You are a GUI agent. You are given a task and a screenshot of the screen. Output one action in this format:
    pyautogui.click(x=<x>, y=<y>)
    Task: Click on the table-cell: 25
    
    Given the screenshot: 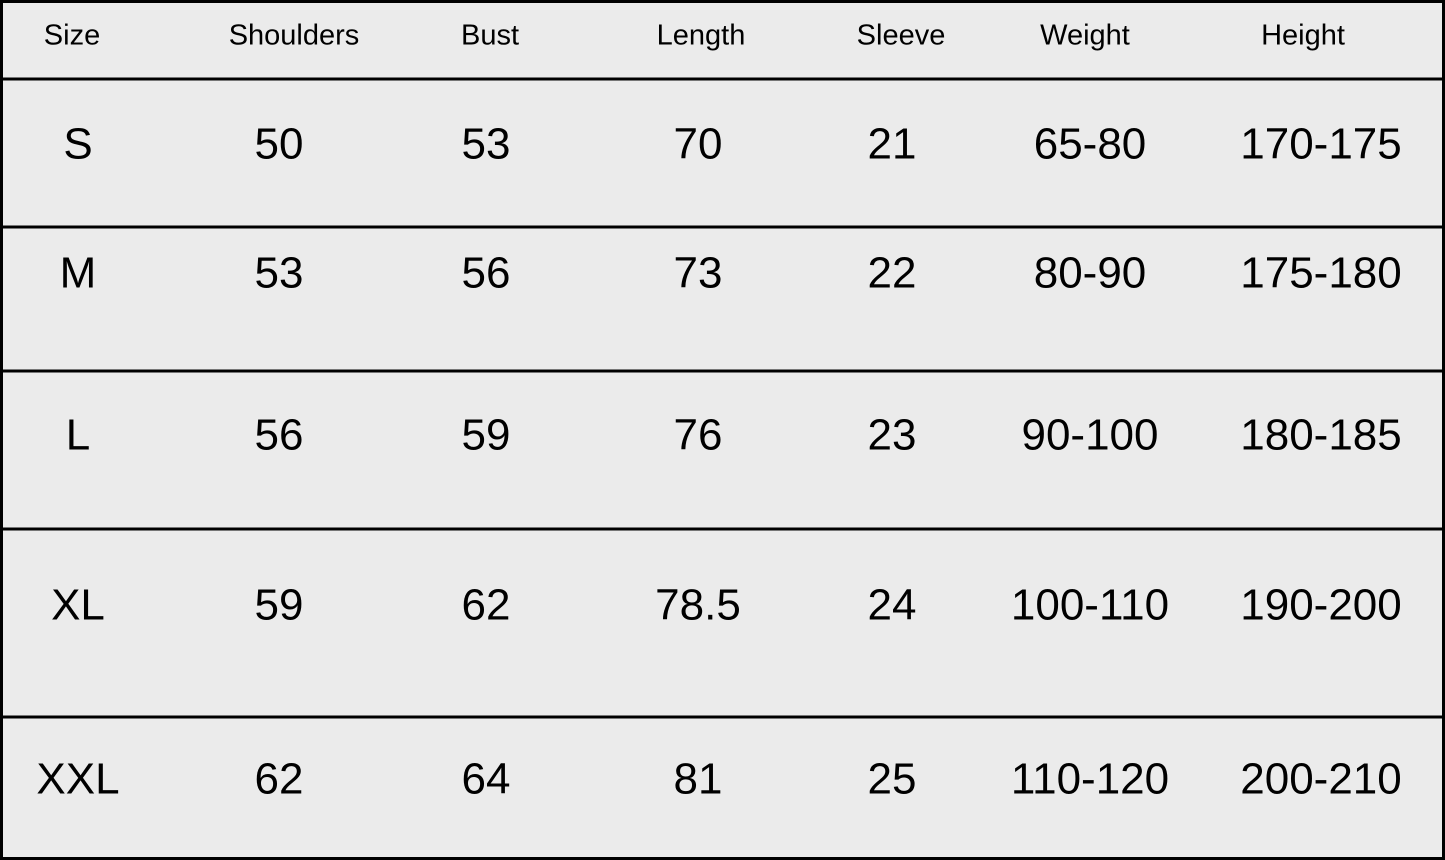 What is the action you would take?
    pyautogui.click(x=892, y=779)
    